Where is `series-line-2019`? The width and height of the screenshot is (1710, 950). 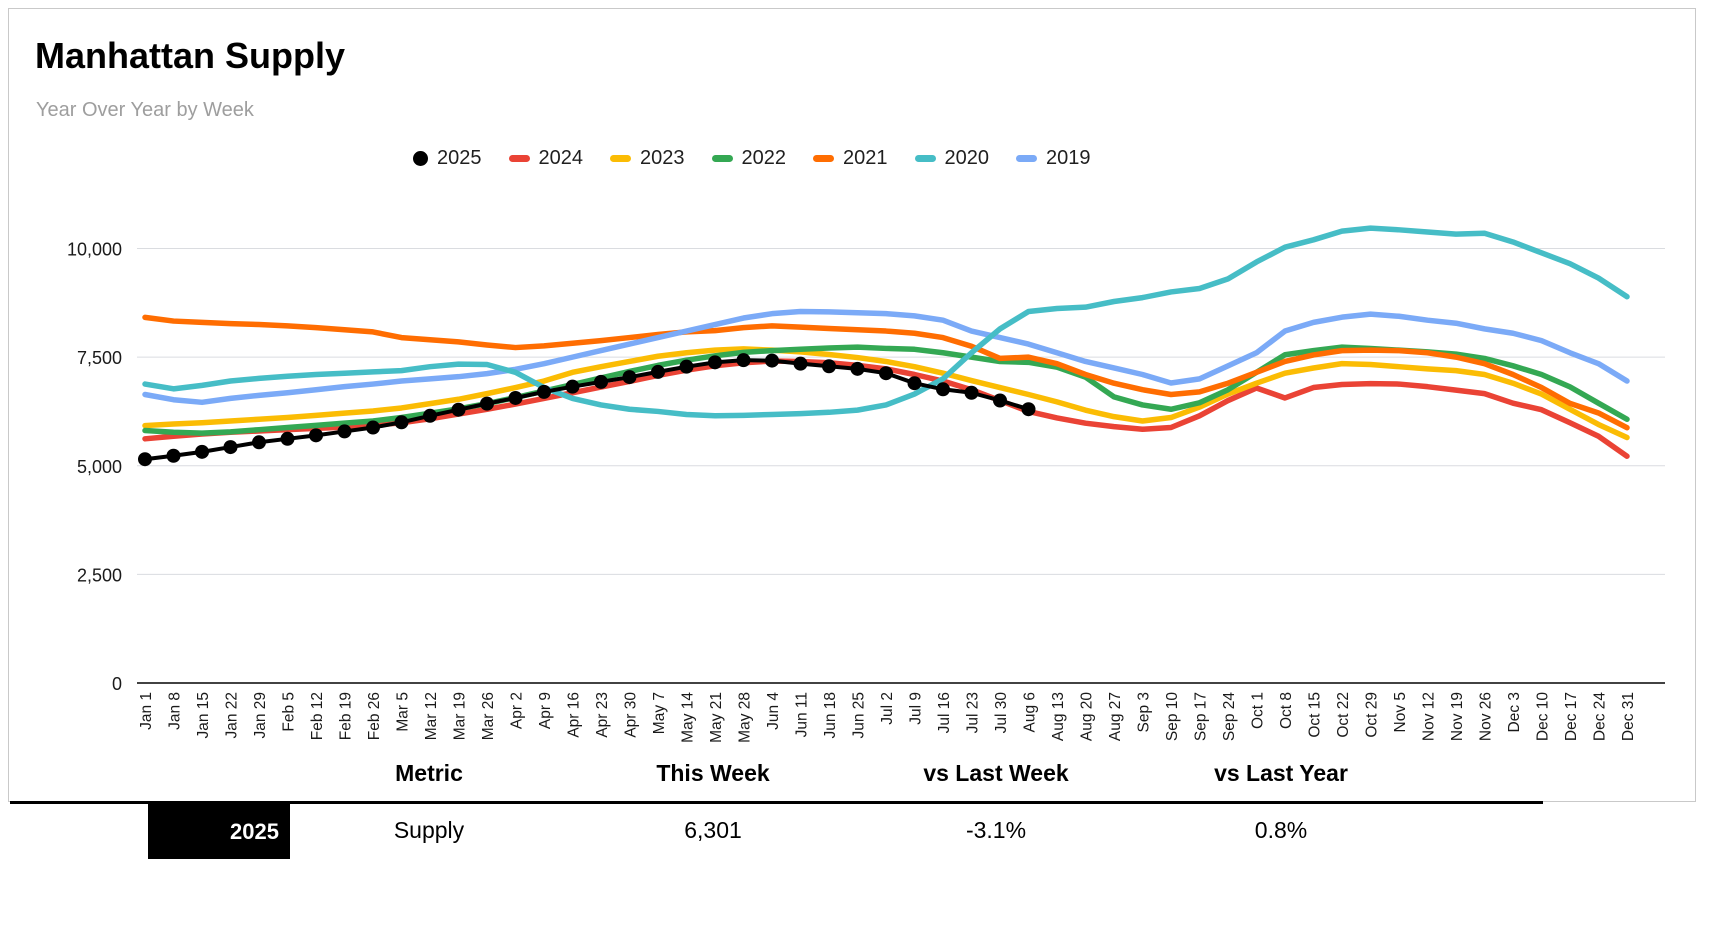 series-line-2019 is located at coordinates (886, 357).